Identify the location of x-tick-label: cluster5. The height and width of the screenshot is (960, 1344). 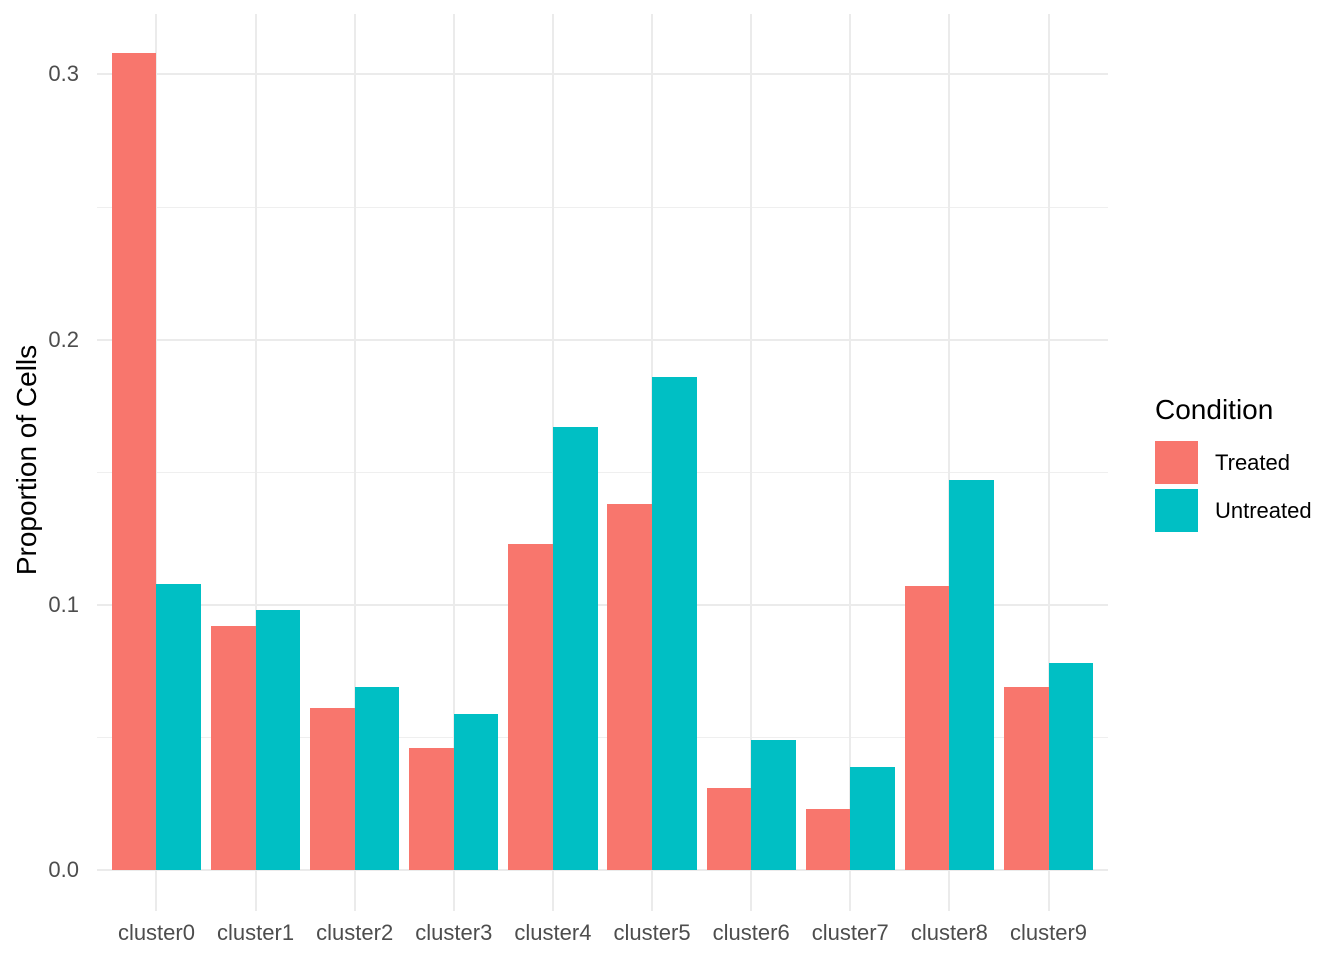
(652, 932).